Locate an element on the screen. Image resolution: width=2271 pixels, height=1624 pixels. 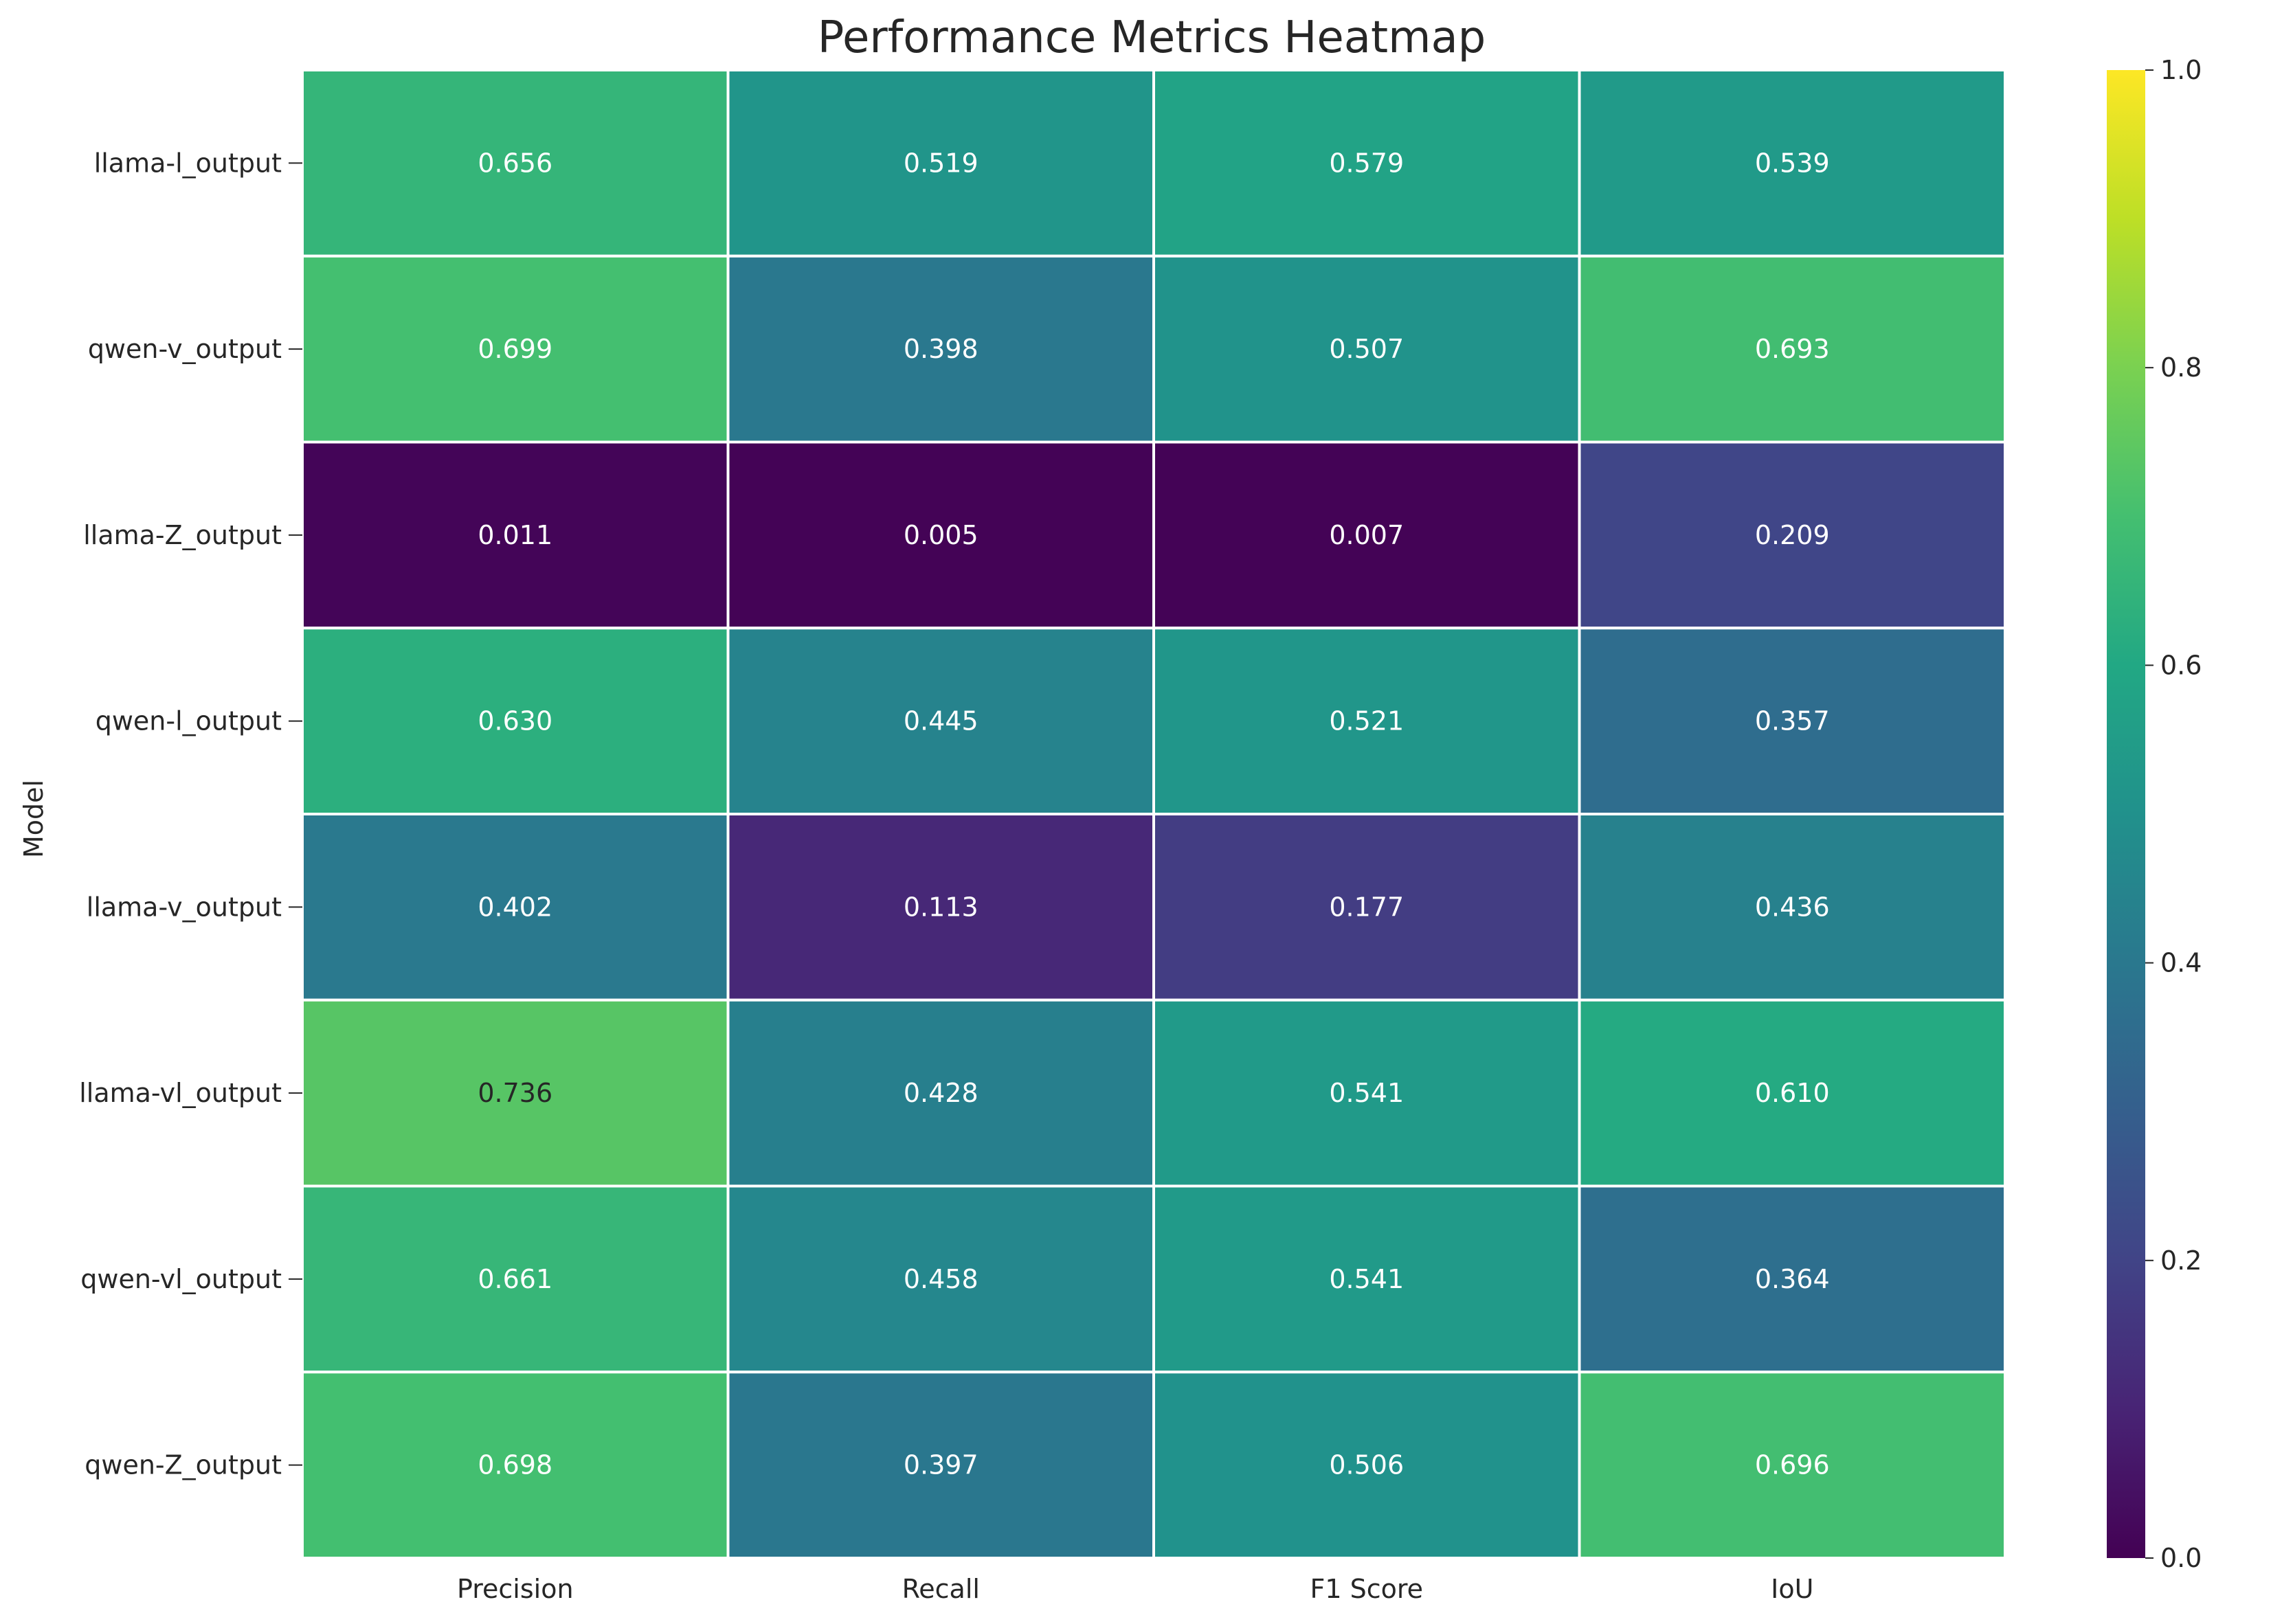
cell-value-label: 0.458 is located at coordinates (941, 1279).